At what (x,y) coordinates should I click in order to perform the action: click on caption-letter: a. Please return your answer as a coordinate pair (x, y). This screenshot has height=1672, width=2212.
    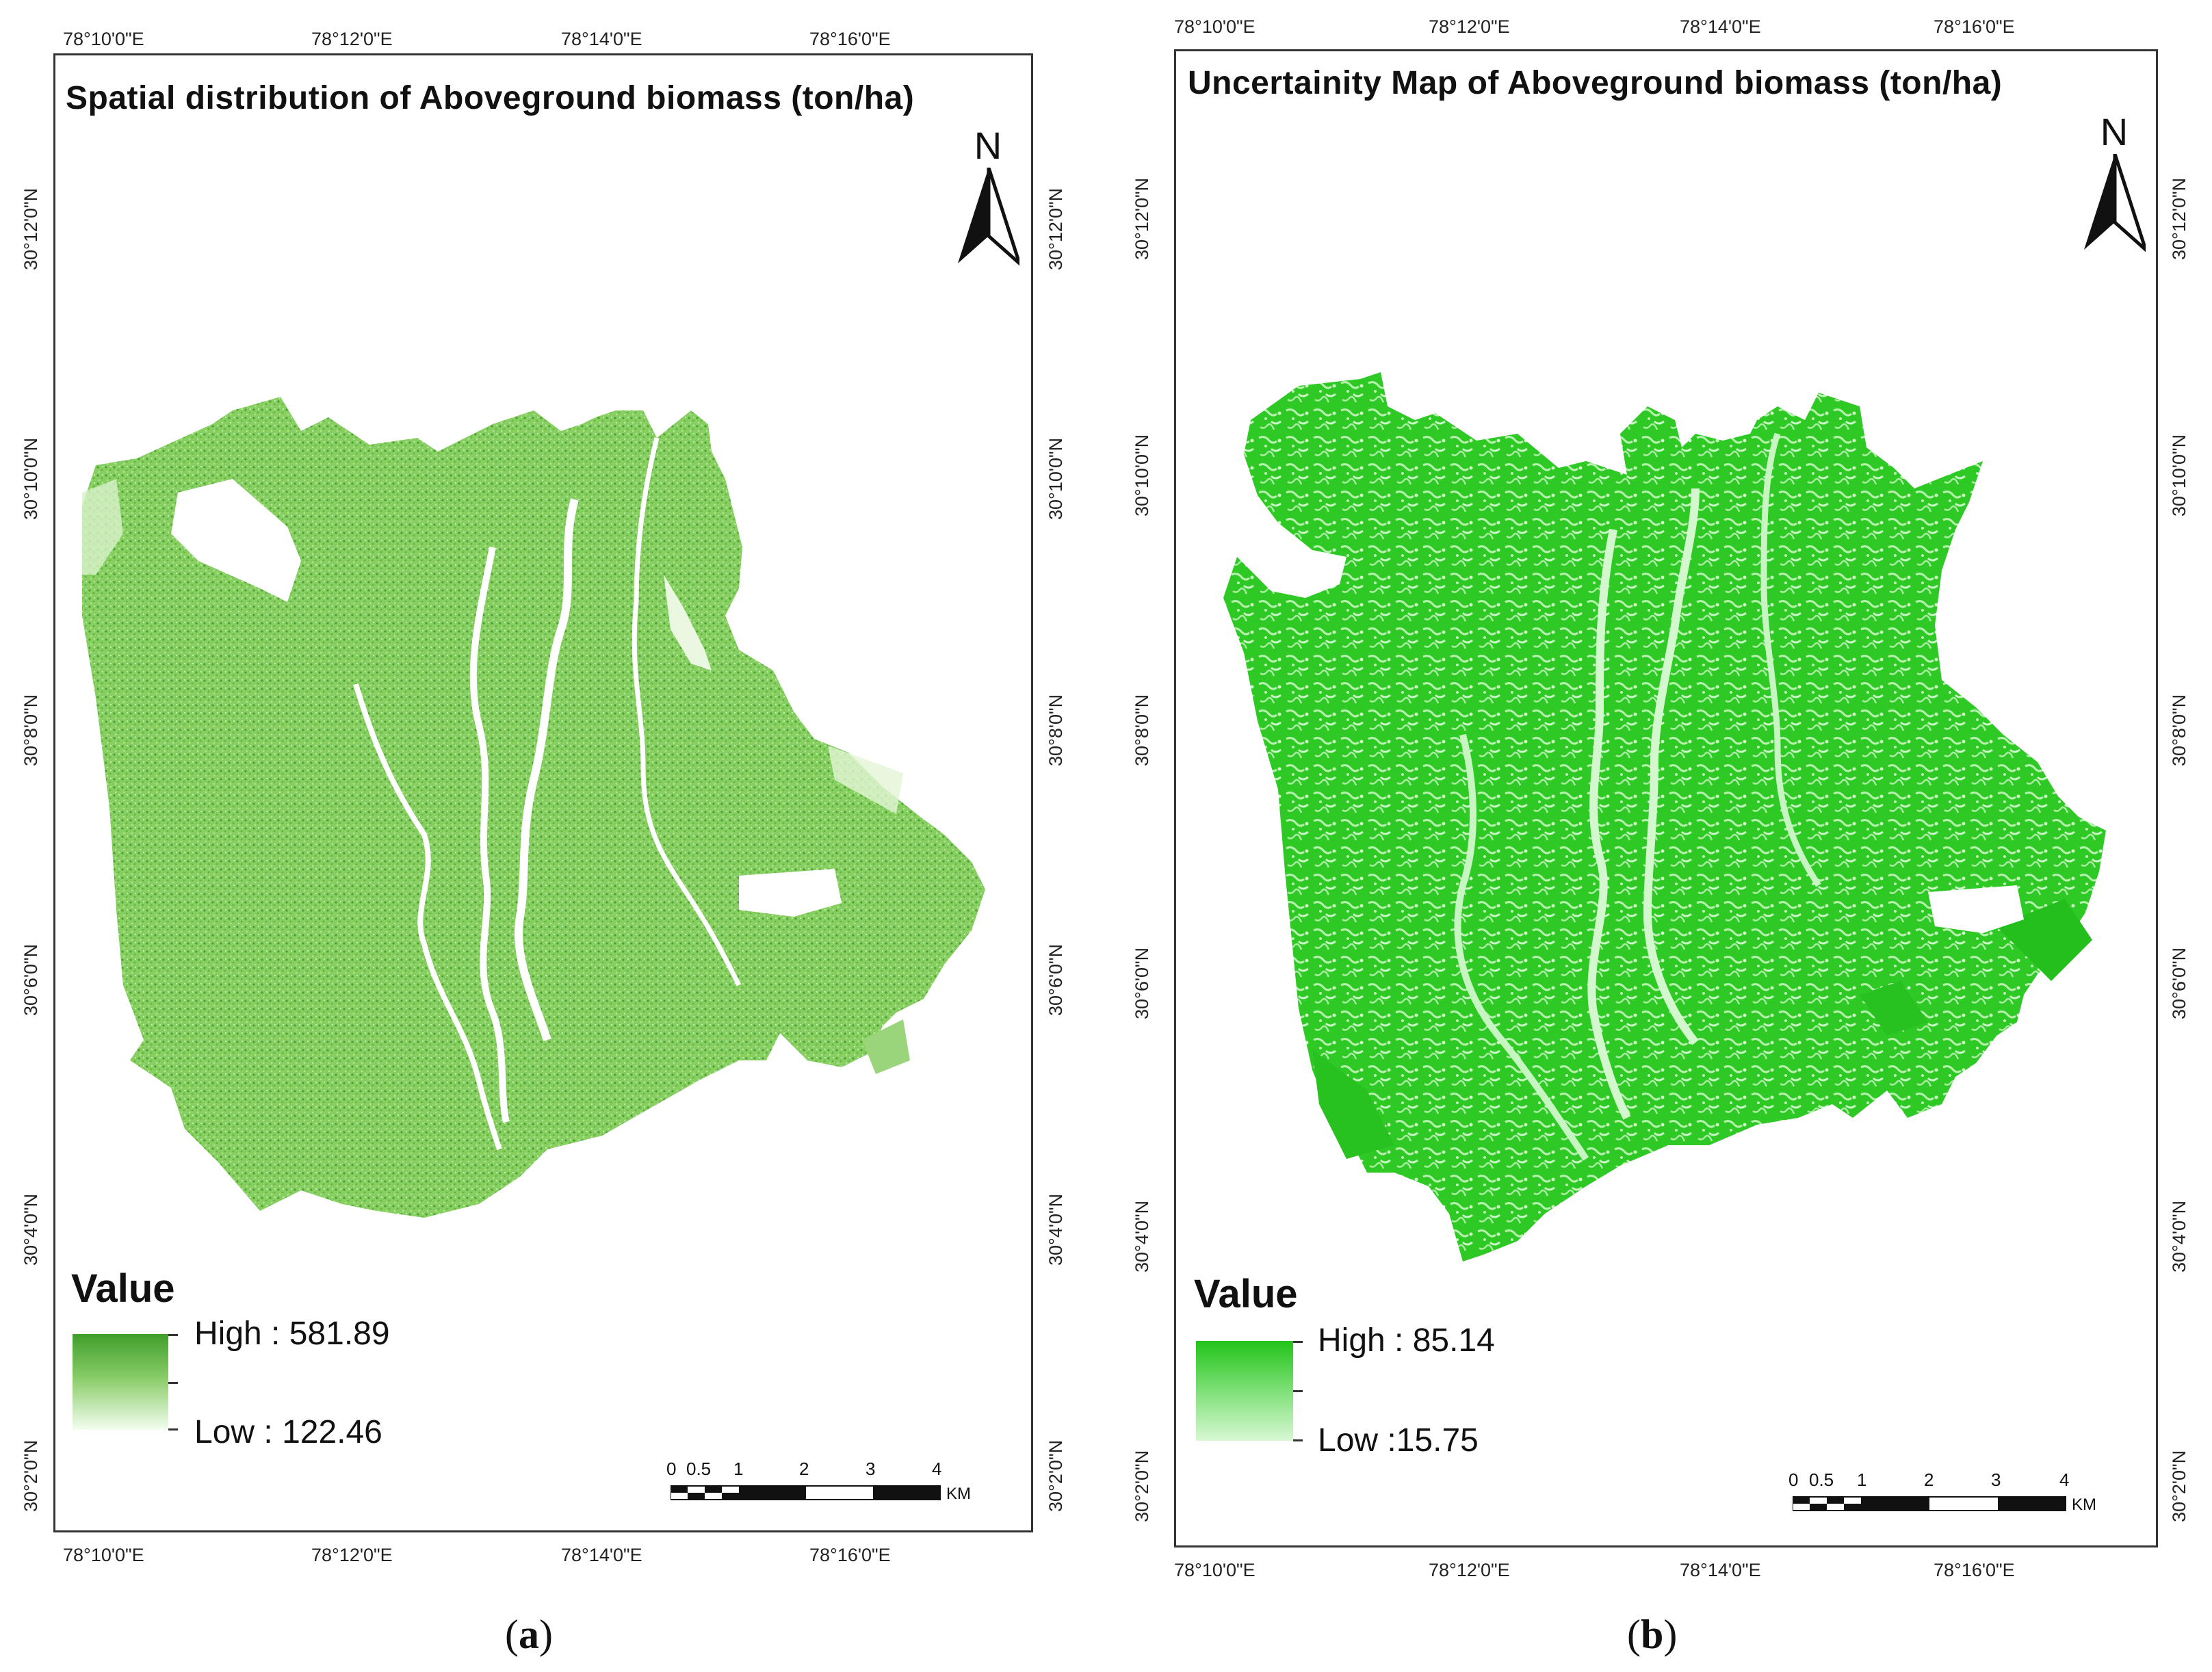
    Looking at the image, I should click on (528, 1635).